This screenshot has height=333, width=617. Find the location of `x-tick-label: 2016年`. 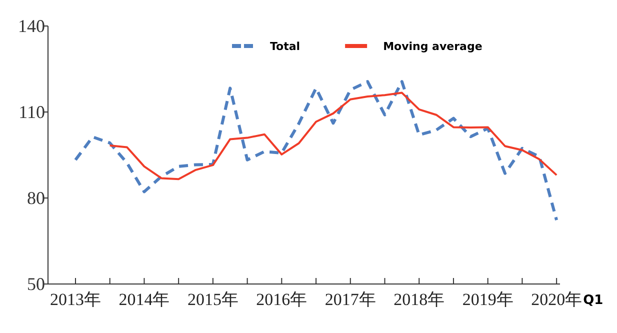

x-tick-label: 2016年 is located at coordinates (282, 299).